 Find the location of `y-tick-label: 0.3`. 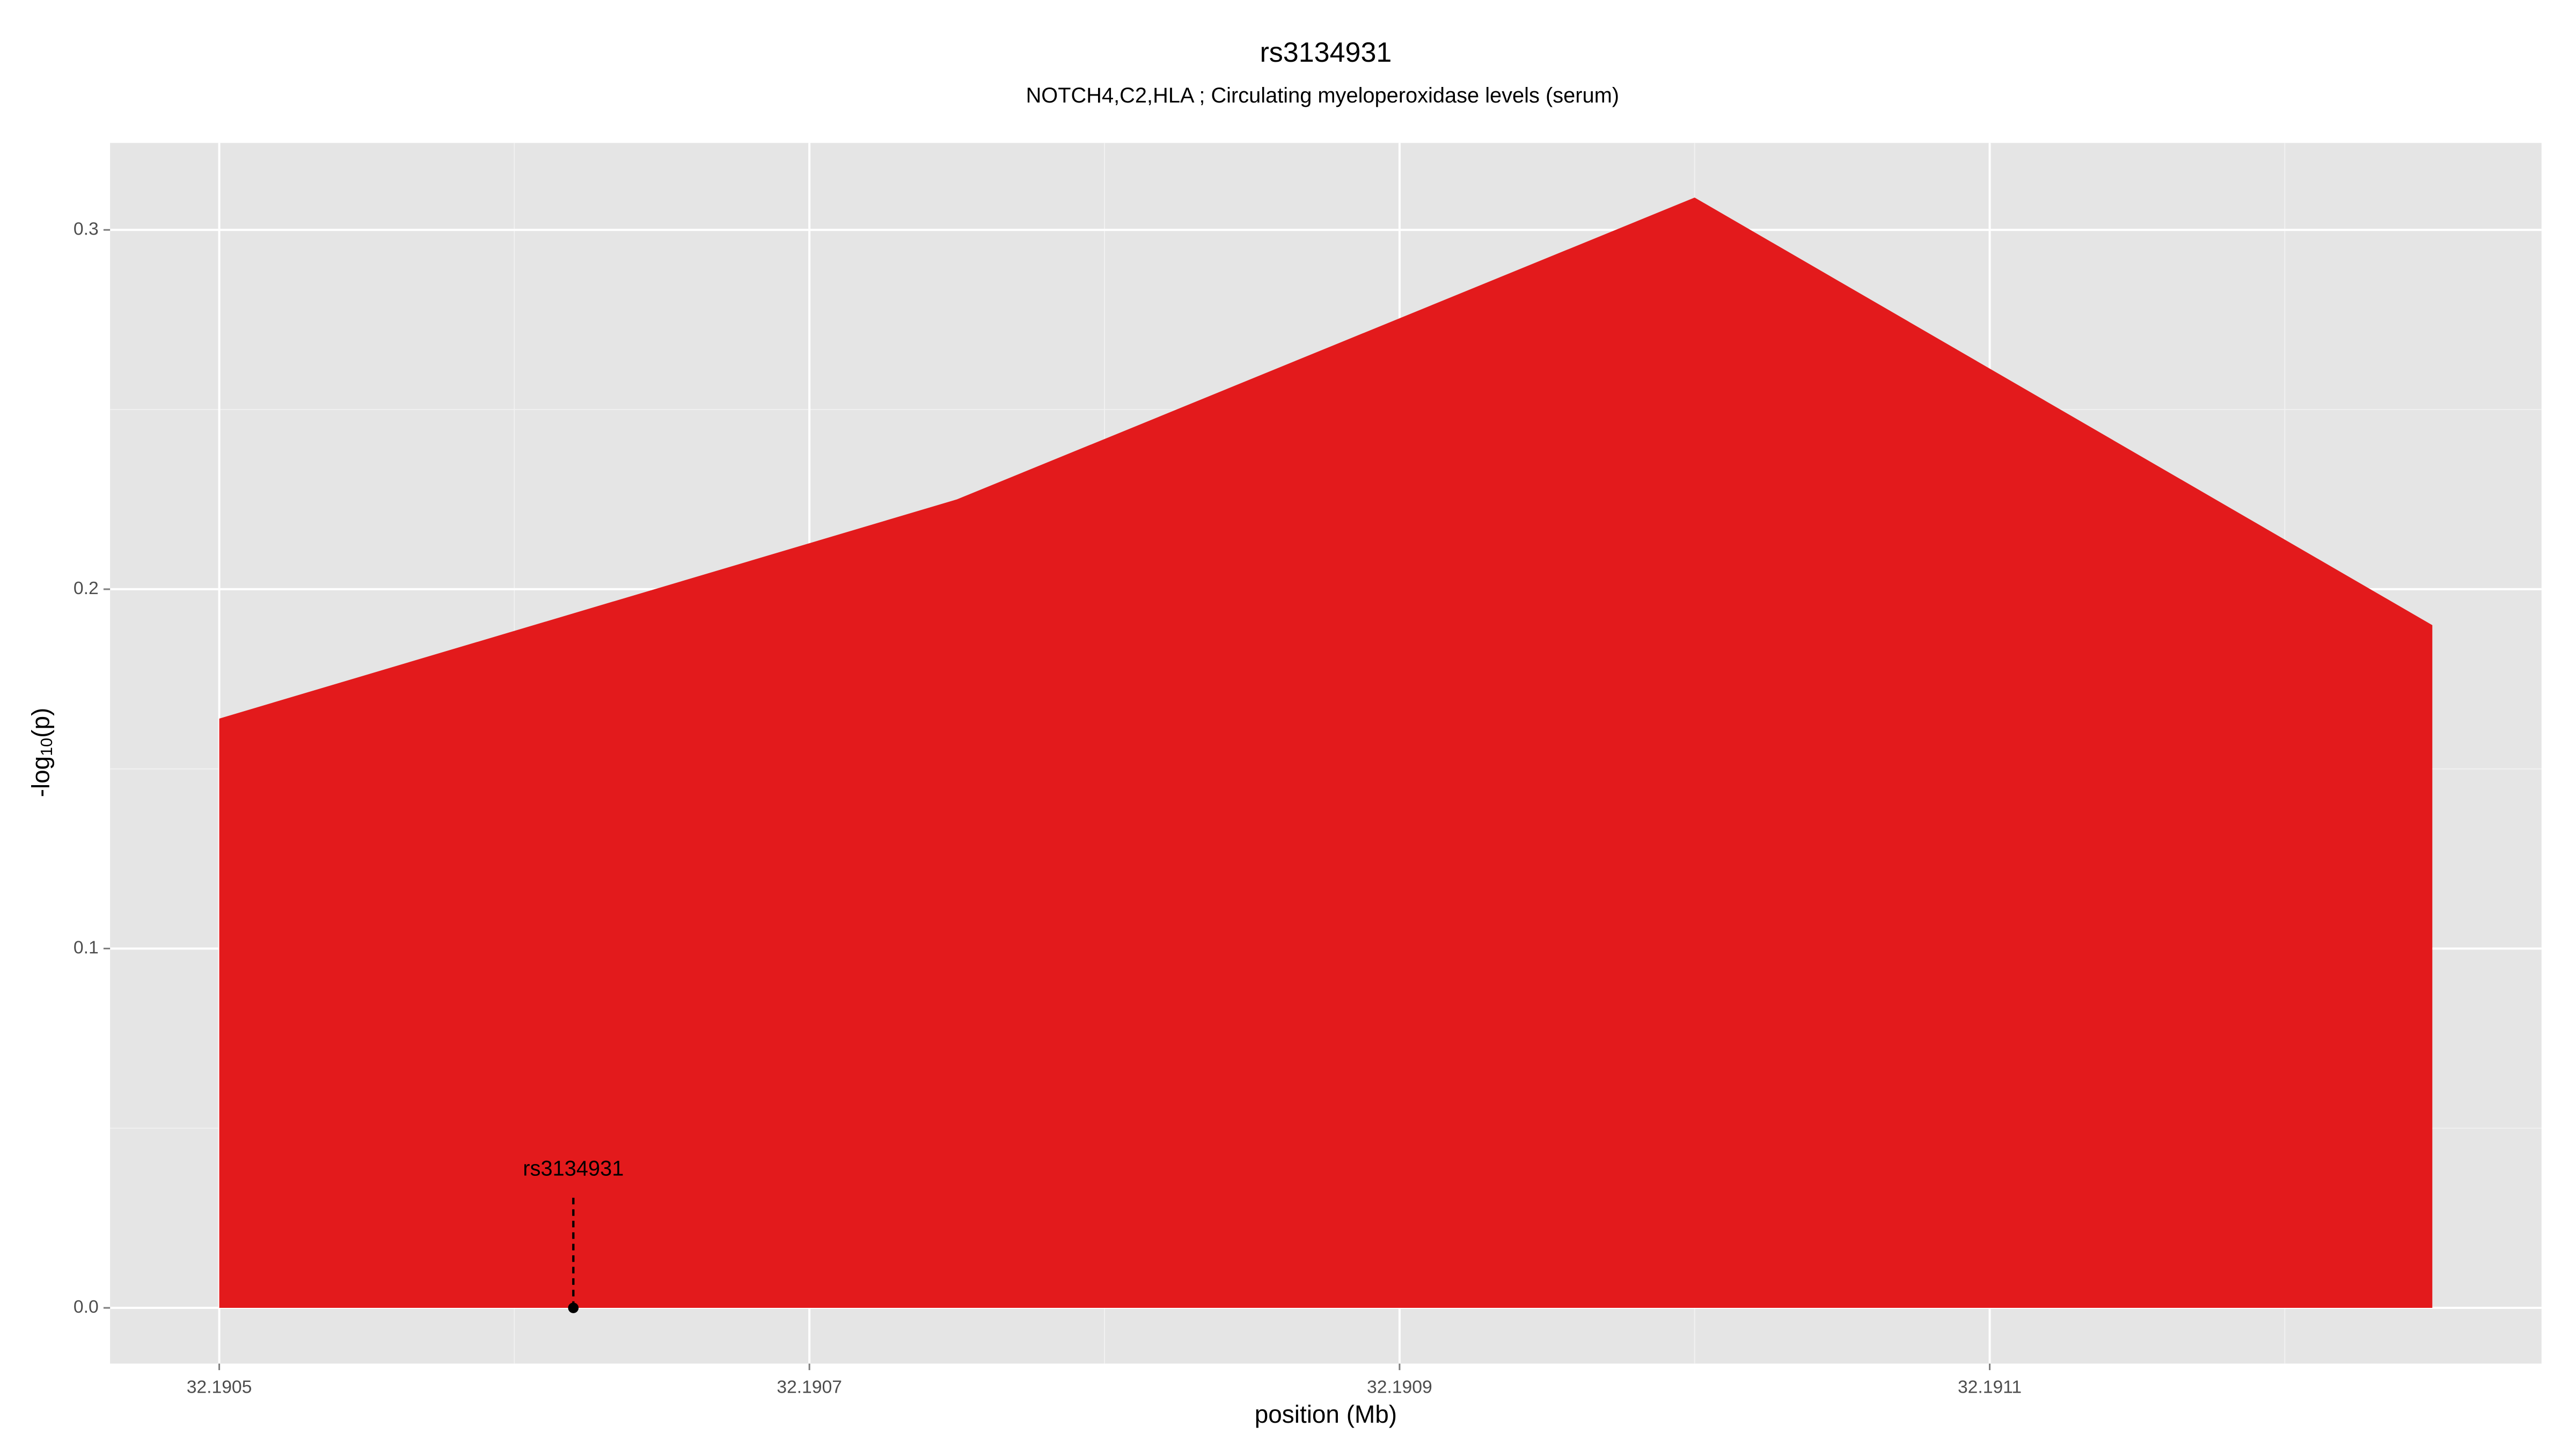

y-tick-label: 0.3 is located at coordinates (86, 229).